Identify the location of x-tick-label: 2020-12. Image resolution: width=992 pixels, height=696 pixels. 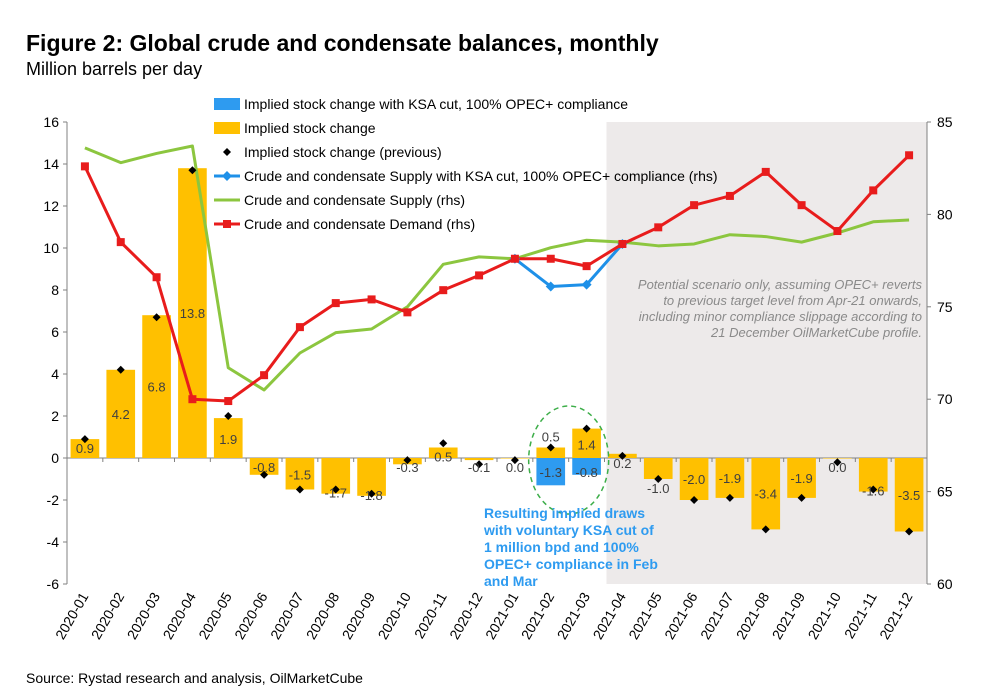
(466, 615).